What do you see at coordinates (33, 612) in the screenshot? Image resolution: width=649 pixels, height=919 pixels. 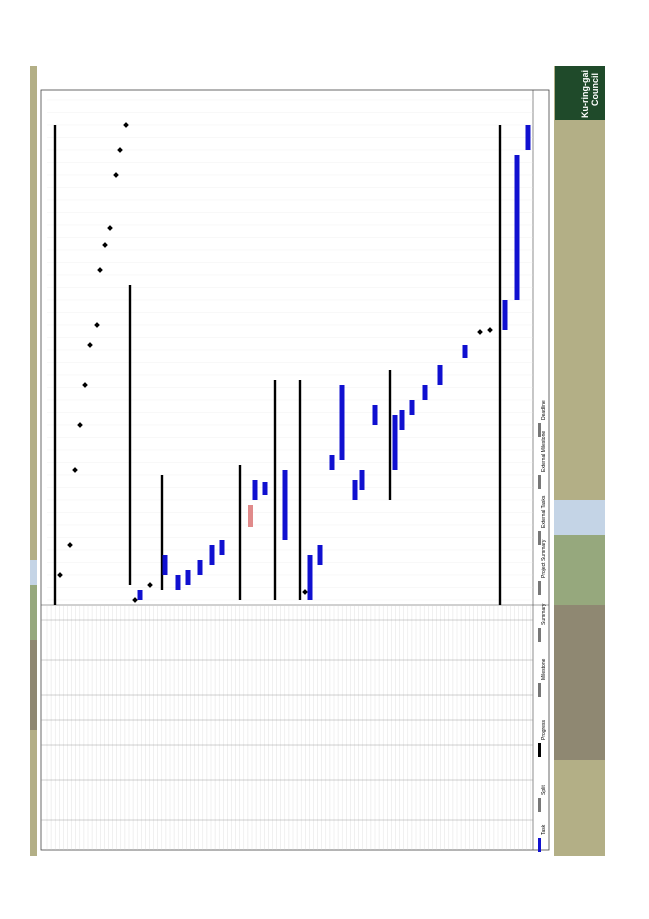 I see `left-strip-green` at bounding box center [33, 612].